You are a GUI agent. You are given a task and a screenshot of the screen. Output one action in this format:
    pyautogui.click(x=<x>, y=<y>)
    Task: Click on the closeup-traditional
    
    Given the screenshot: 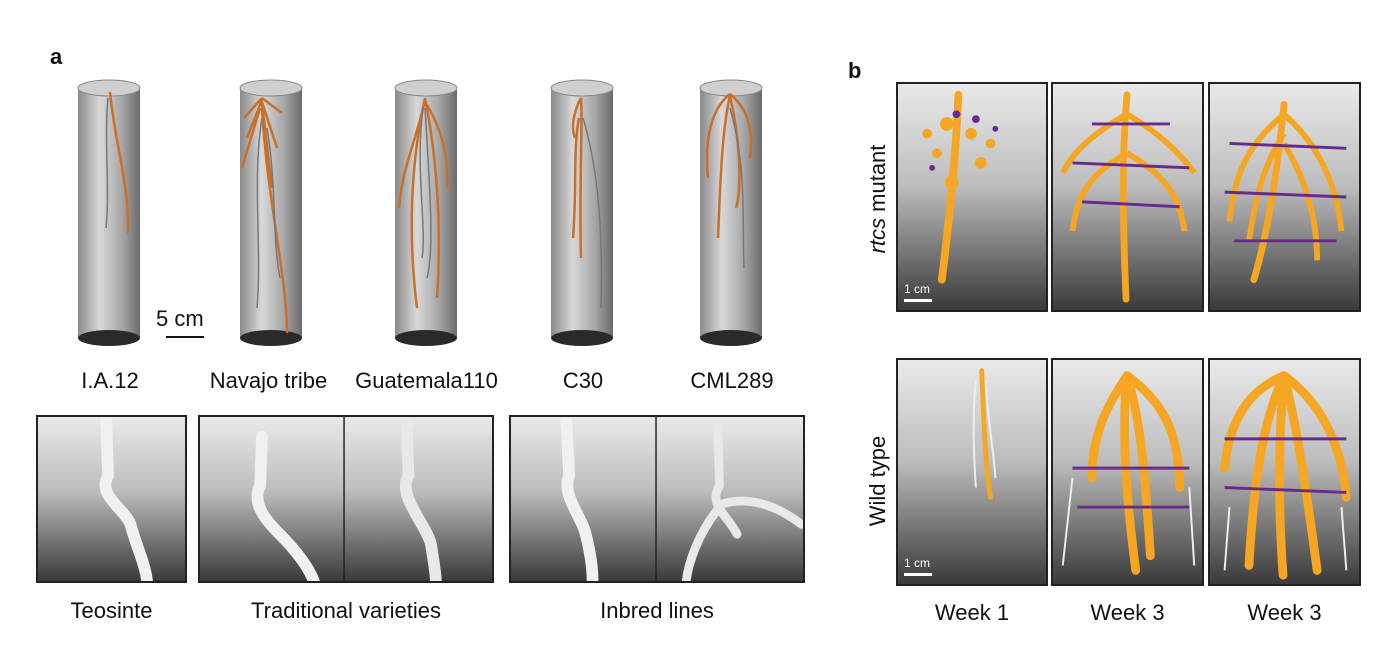 What is the action you would take?
    pyautogui.click(x=346, y=499)
    